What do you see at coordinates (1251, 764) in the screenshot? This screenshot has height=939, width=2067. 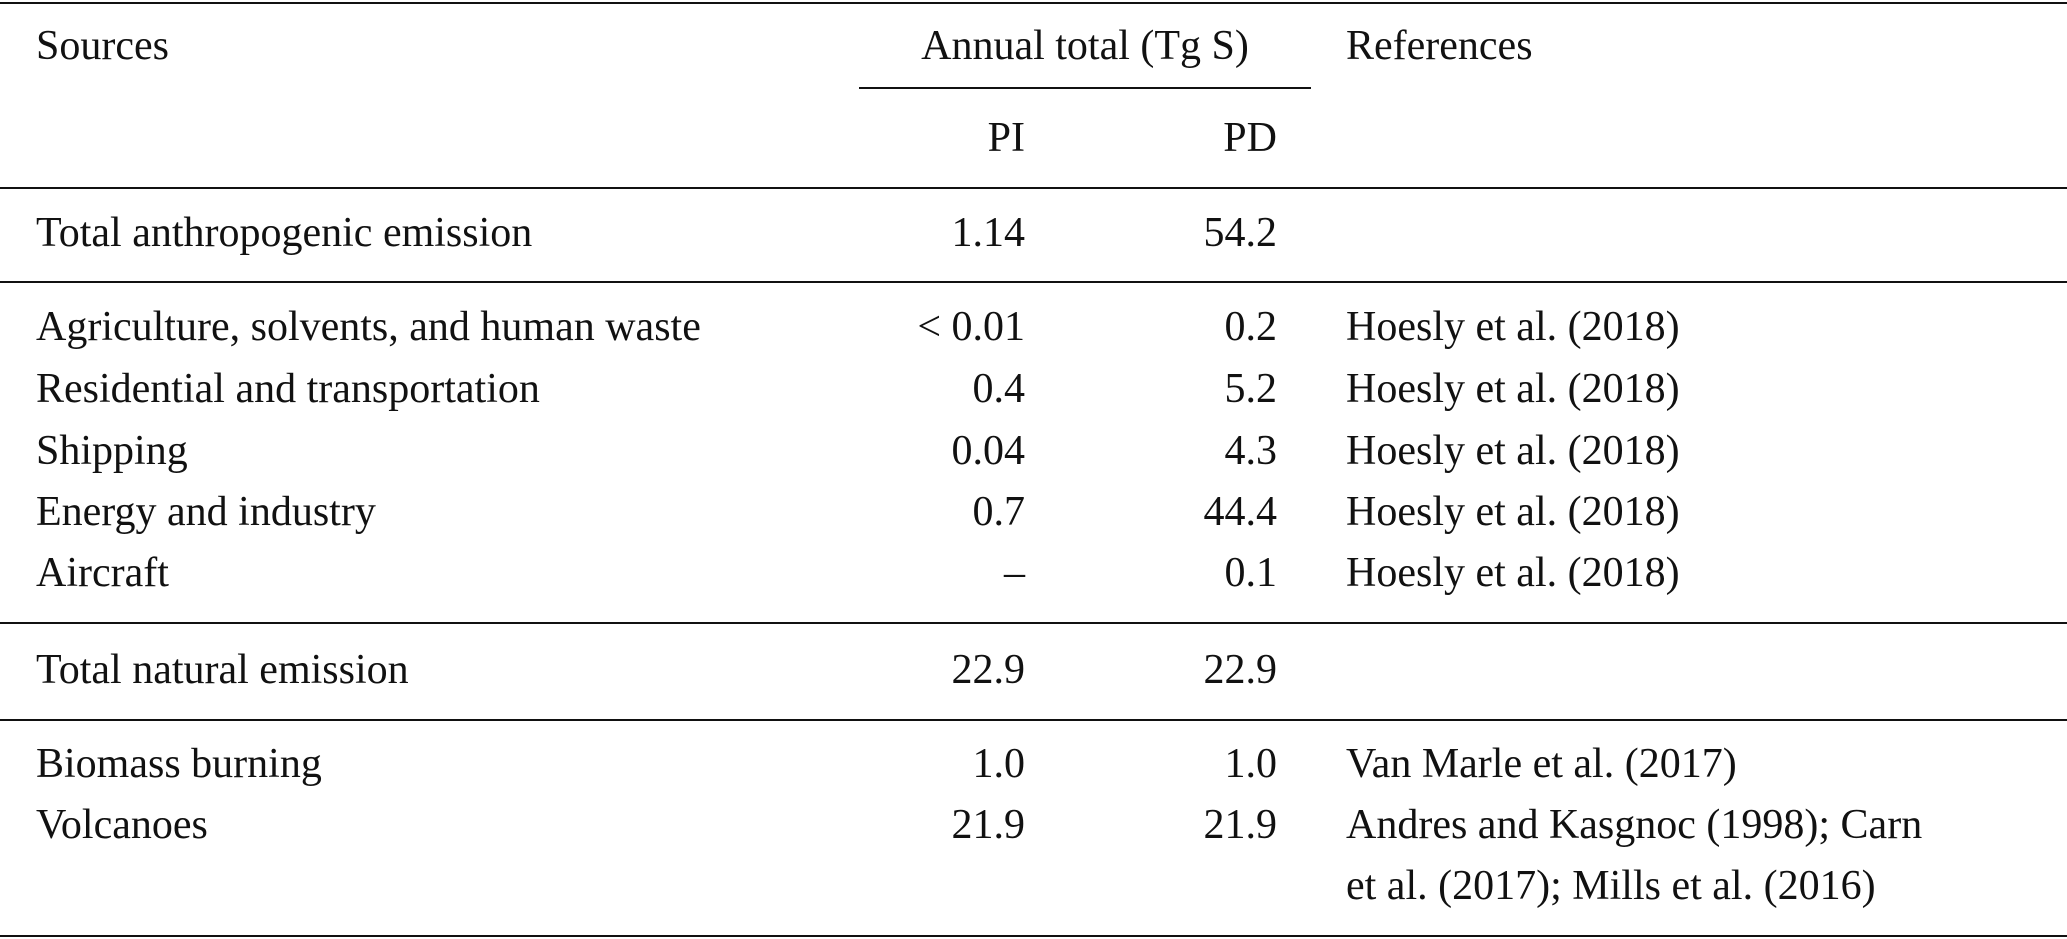 I see `row-pd: 1.0` at bounding box center [1251, 764].